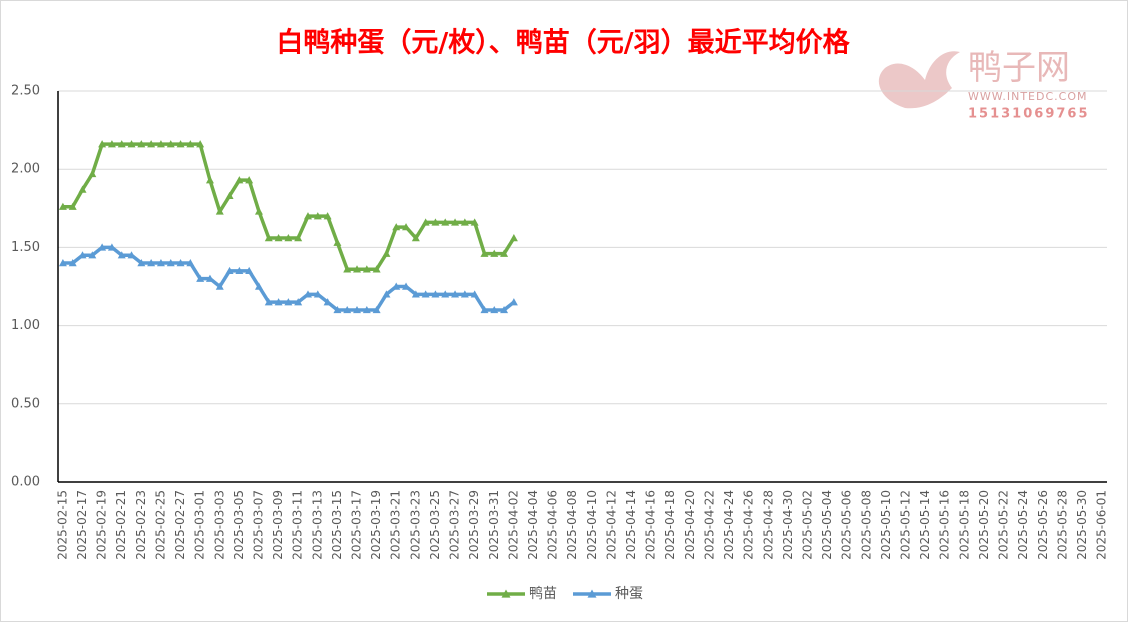  Describe the element at coordinates (513, 525) in the screenshot. I see `x-tick-label: 2025-04-02` at that location.